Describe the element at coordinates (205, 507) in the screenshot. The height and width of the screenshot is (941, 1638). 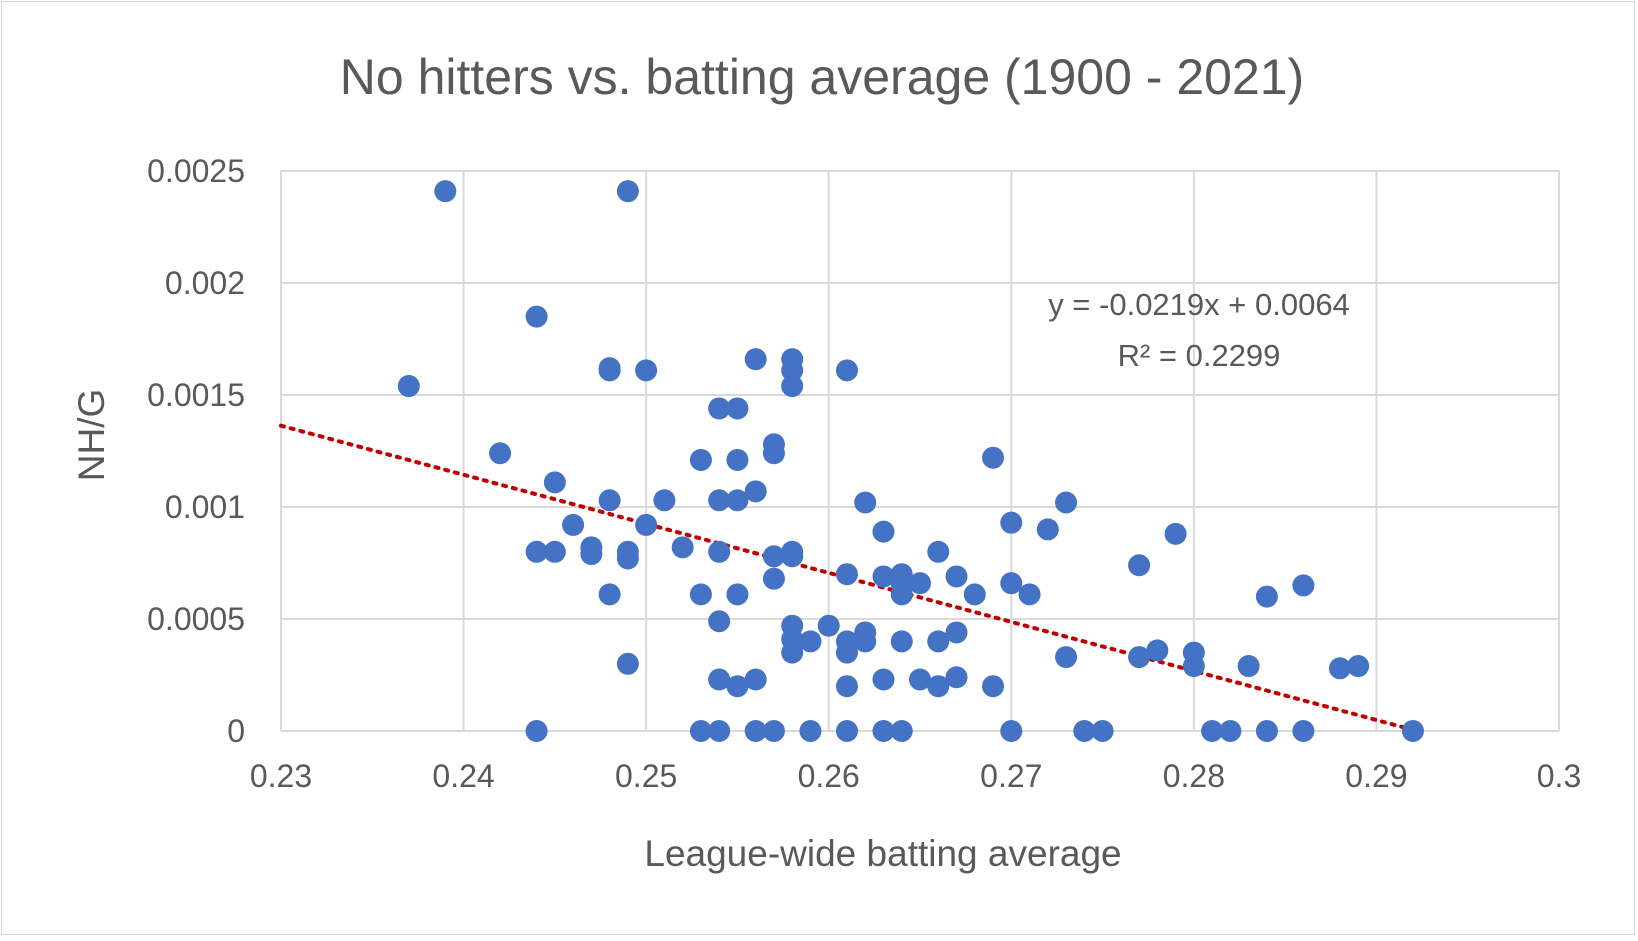
I see `y-tick-label: 0.001` at that location.